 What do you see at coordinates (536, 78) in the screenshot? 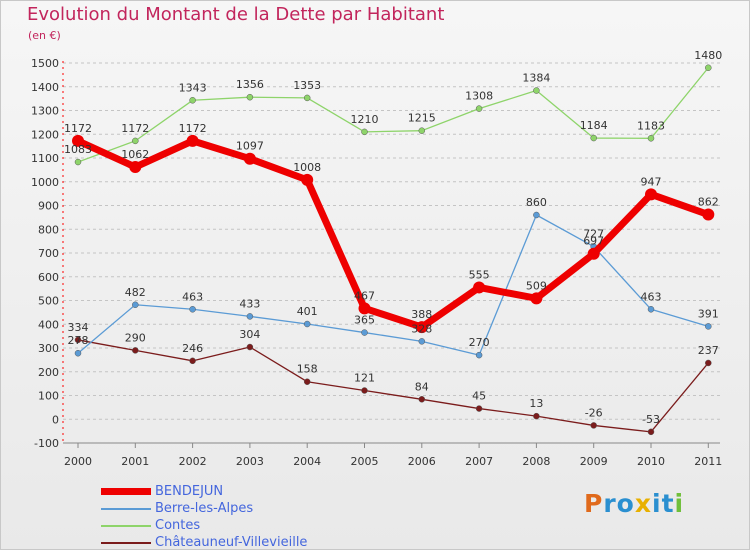
I see `data-label: 1384` at bounding box center [536, 78].